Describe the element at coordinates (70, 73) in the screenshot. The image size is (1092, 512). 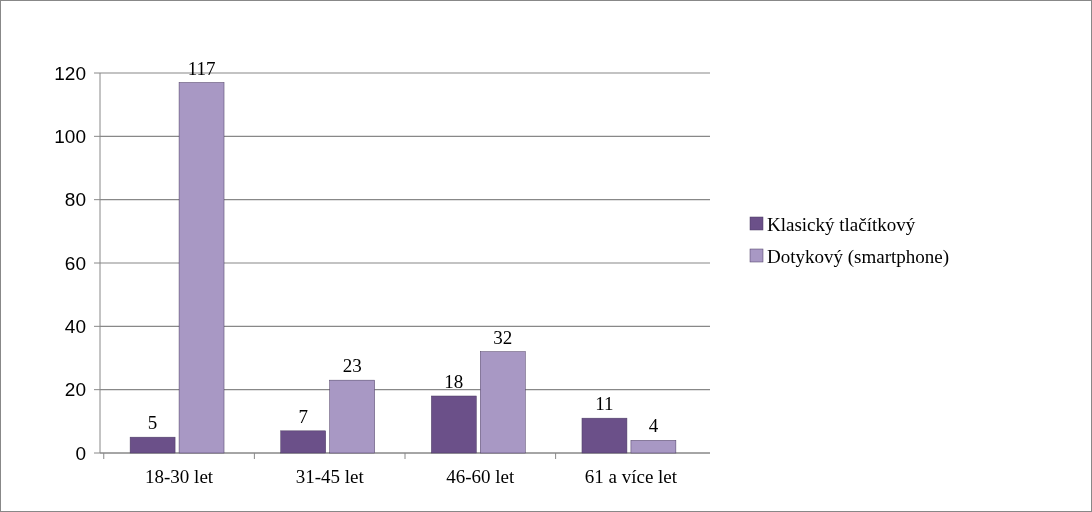
I see `y-tick-label: 120` at that location.